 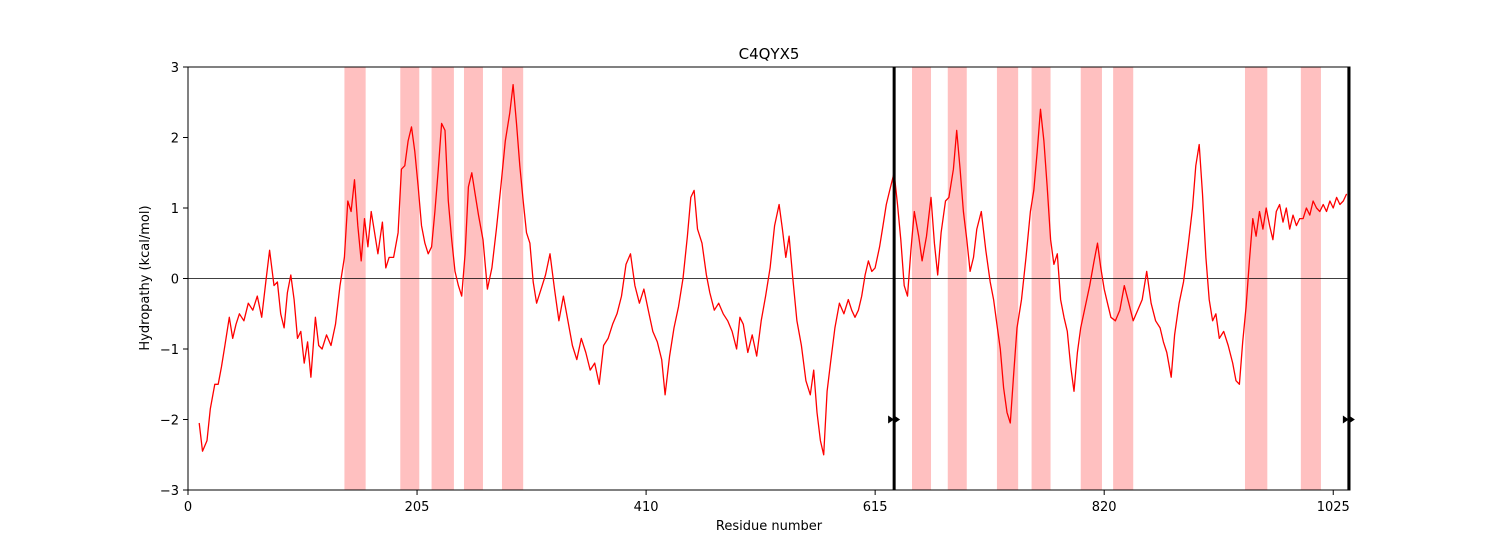 I want to click on y-tick-label: −3, so click(x=169, y=491).